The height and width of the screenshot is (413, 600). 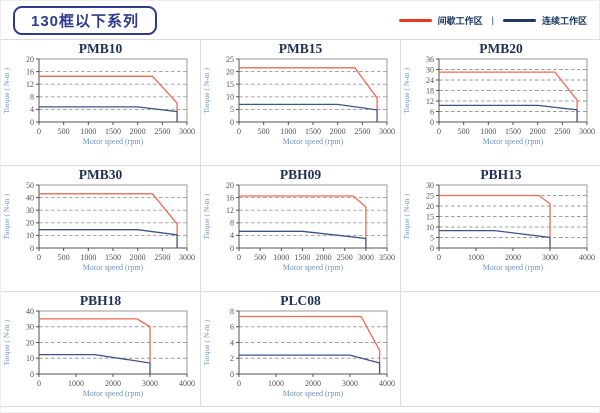 I want to click on legend-label-intermittent: 间歇工作区, so click(x=460, y=20).